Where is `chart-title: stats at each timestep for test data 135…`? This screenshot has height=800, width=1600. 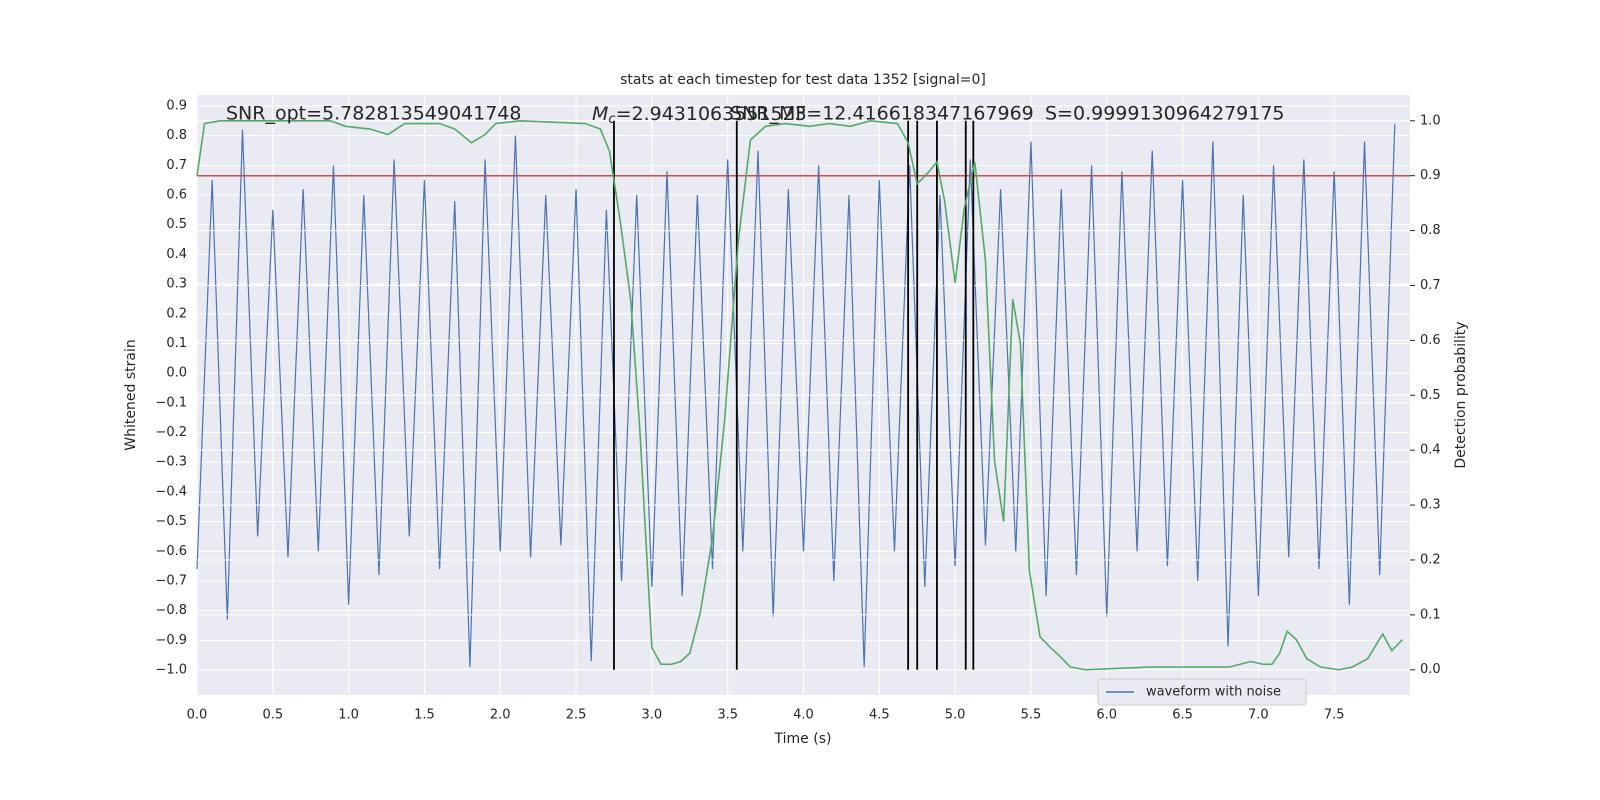 chart-title: stats at each timestep for test data 135… is located at coordinates (803, 80).